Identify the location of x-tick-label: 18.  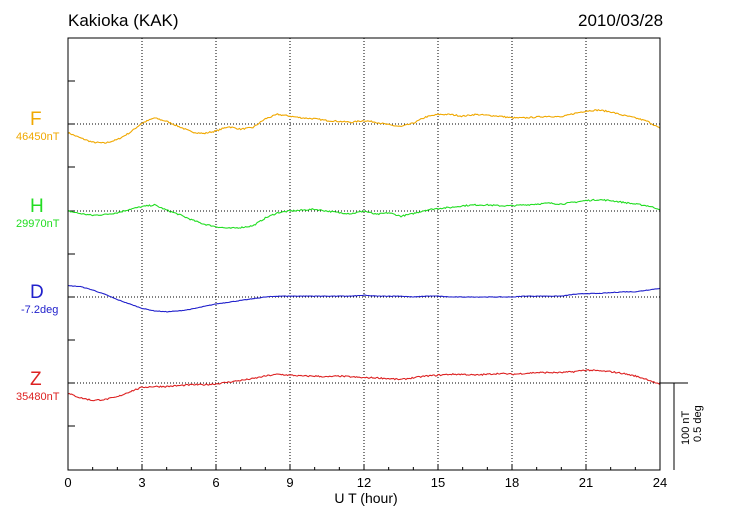
(512, 482).